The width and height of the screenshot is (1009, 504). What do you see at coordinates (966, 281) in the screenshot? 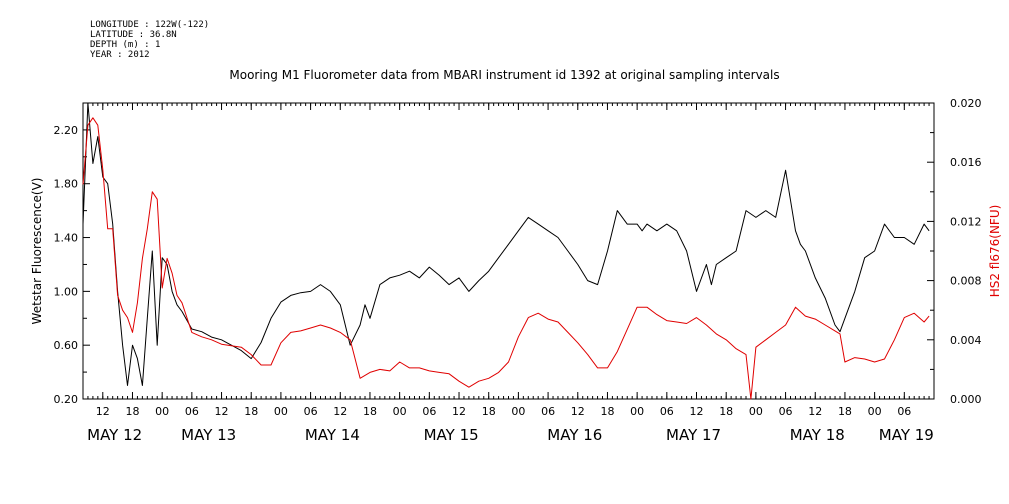
I see `y-right-tick-label: 0.008` at bounding box center [966, 281].